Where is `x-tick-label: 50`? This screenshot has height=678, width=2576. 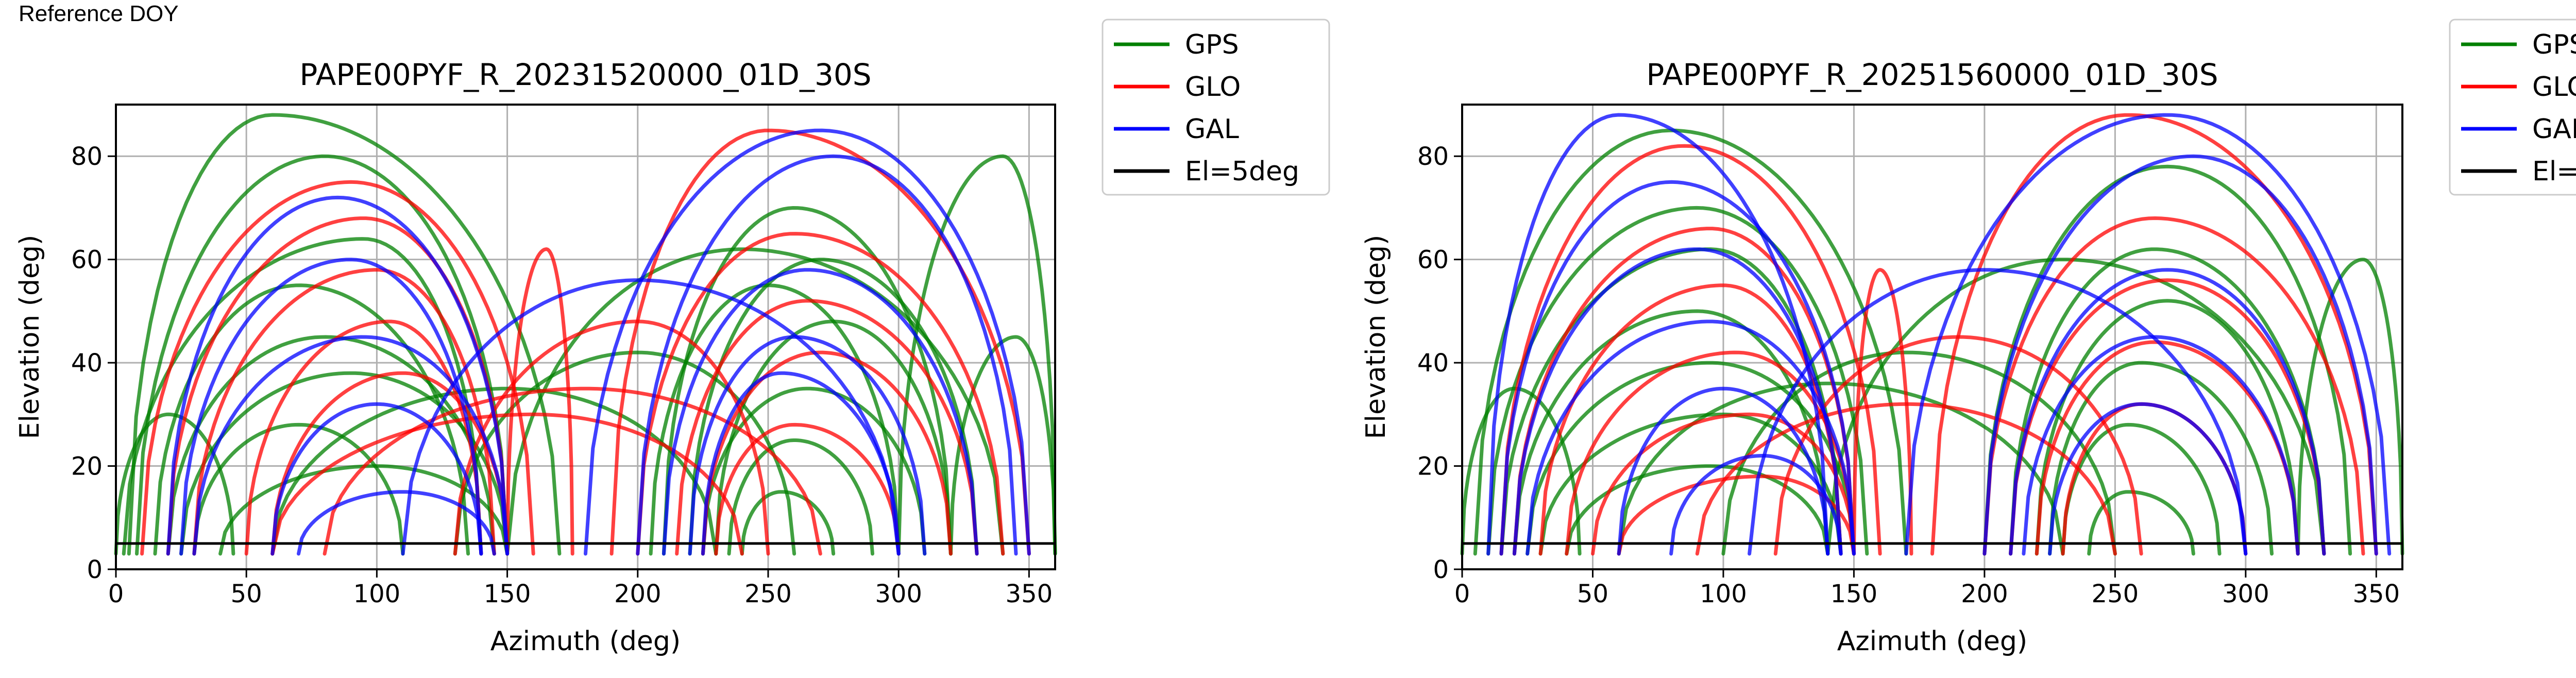
x-tick-label: 50 is located at coordinates (246, 594).